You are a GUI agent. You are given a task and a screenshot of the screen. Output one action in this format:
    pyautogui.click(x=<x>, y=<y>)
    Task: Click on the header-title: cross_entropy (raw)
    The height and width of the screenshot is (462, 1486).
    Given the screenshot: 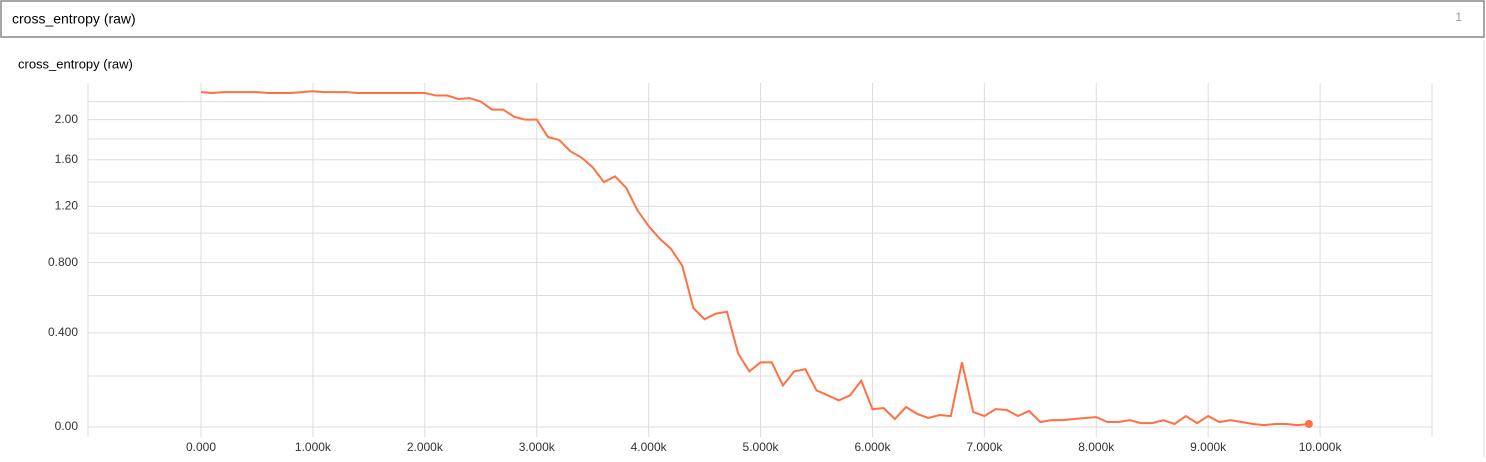 What is the action you would take?
    pyautogui.click(x=74, y=19)
    